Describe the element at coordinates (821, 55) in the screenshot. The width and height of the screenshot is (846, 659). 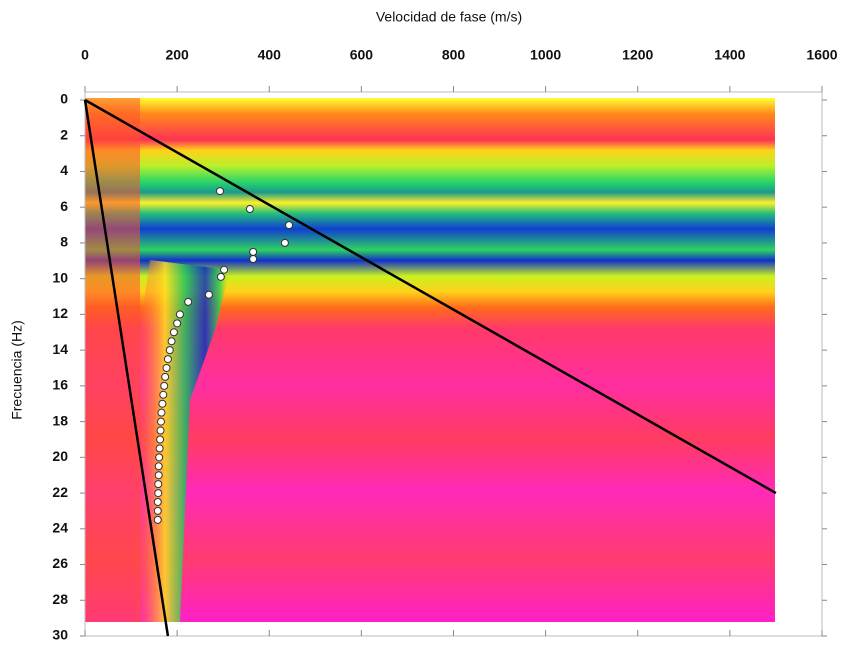
I see `x-tick-label: 1600` at that location.